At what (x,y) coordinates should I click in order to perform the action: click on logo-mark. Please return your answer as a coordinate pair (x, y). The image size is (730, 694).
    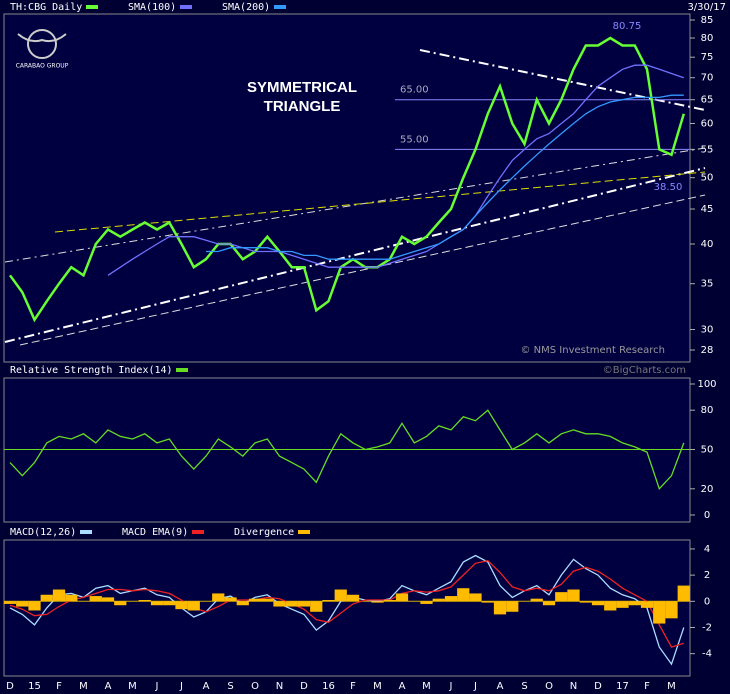
    Looking at the image, I should click on (42, 44).